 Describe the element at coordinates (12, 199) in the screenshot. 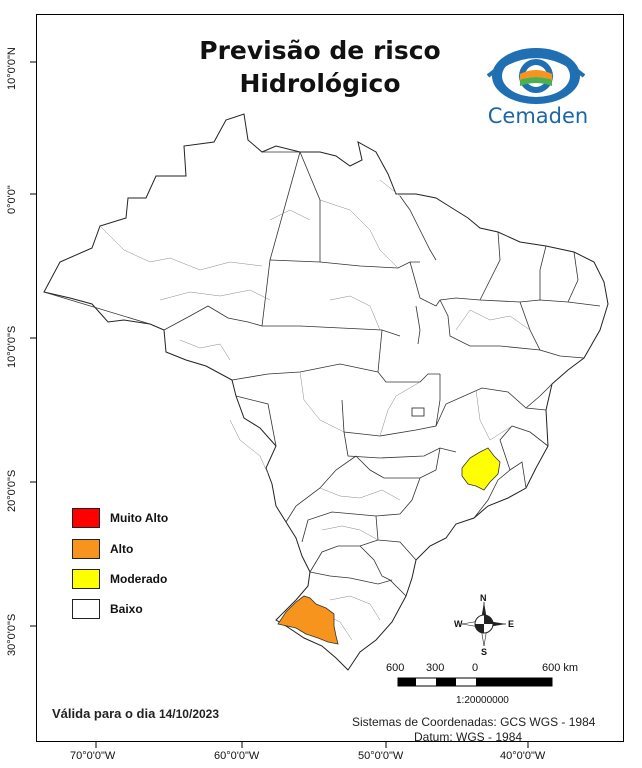

I see `lat-label: 0°0'0"` at that location.